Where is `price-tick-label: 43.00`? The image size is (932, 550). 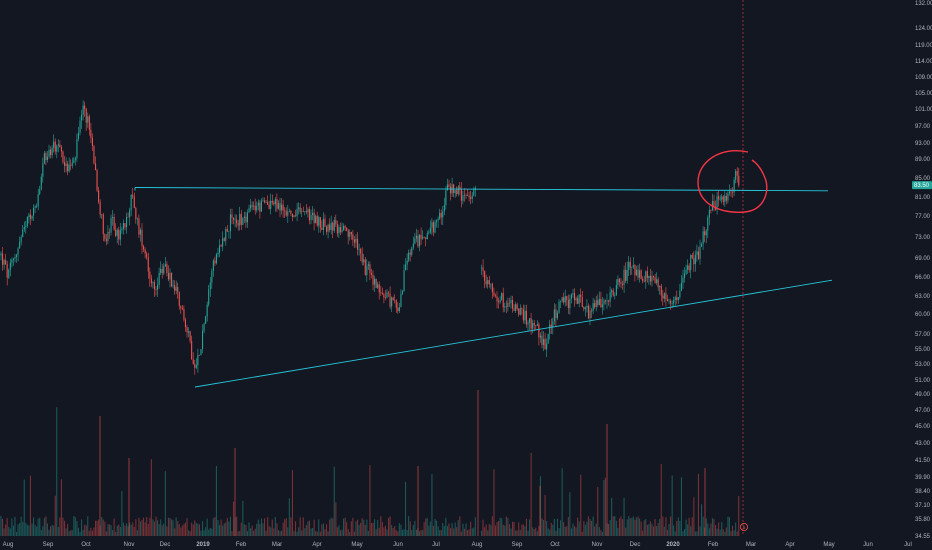 price-tick-label: 43.00 is located at coordinates (923, 444).